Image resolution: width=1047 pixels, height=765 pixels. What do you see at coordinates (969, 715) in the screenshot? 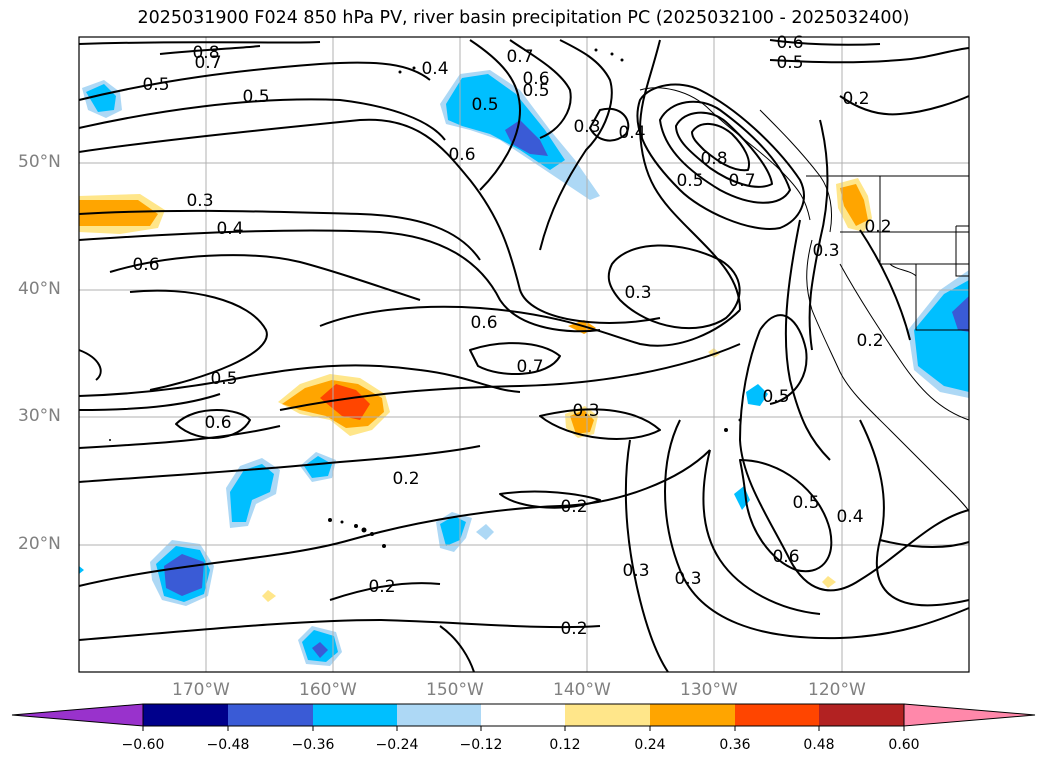
I see `colorbar-upper-extend` at bounding box center [969, 715].